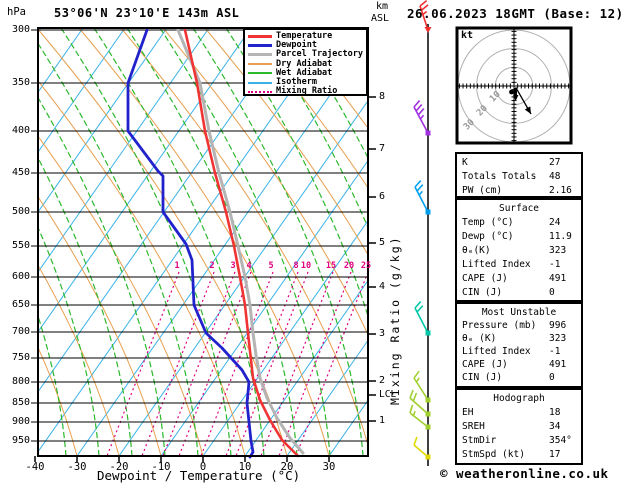  I want to click on mixing-ratio-label: 15, so click(331, 266).